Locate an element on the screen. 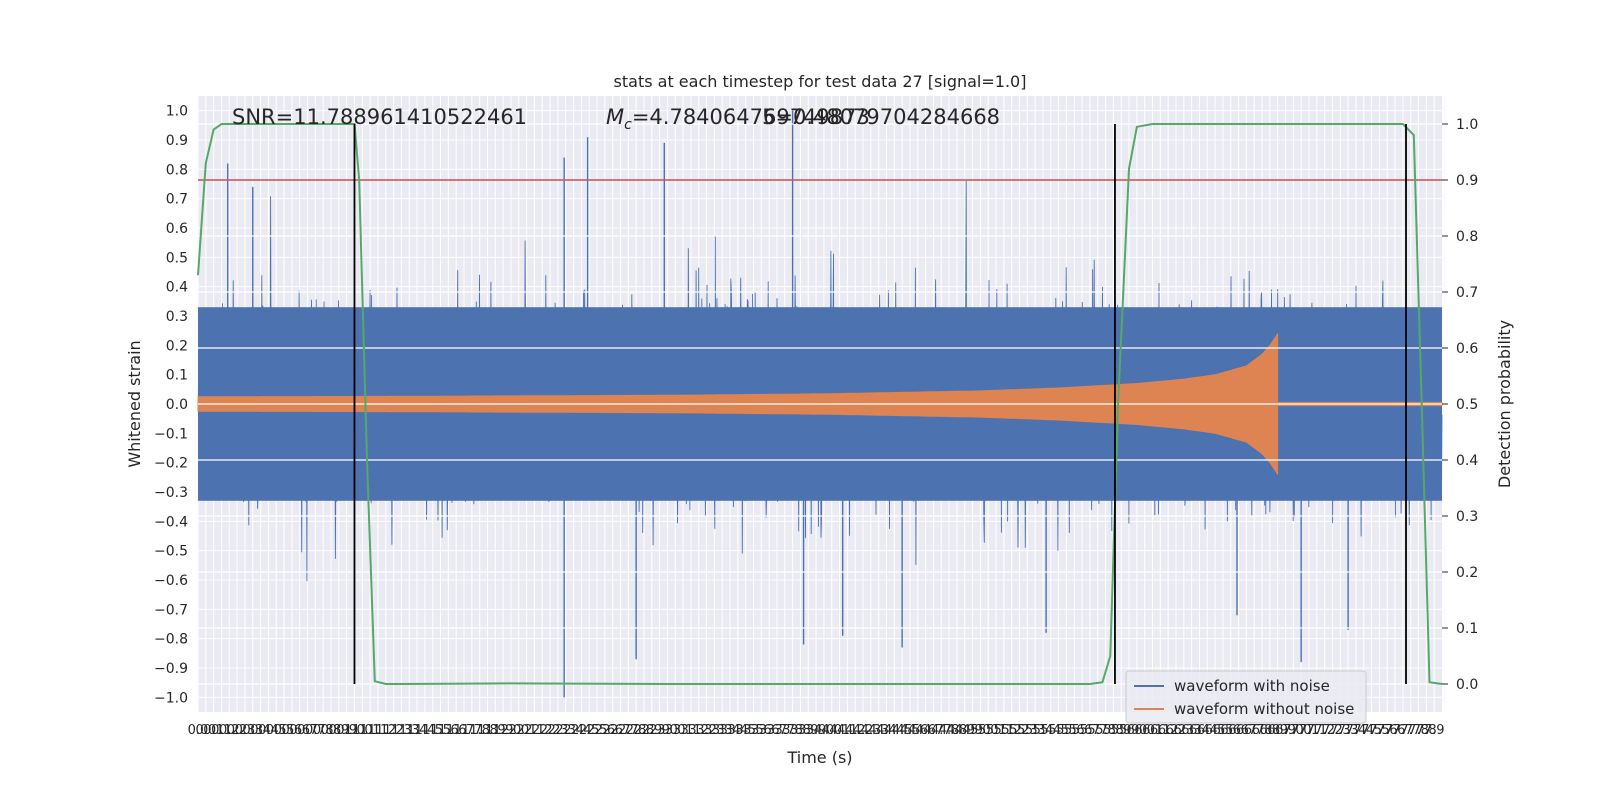  x-tick-label: 5.2 is located at coordinates (1019, 730).